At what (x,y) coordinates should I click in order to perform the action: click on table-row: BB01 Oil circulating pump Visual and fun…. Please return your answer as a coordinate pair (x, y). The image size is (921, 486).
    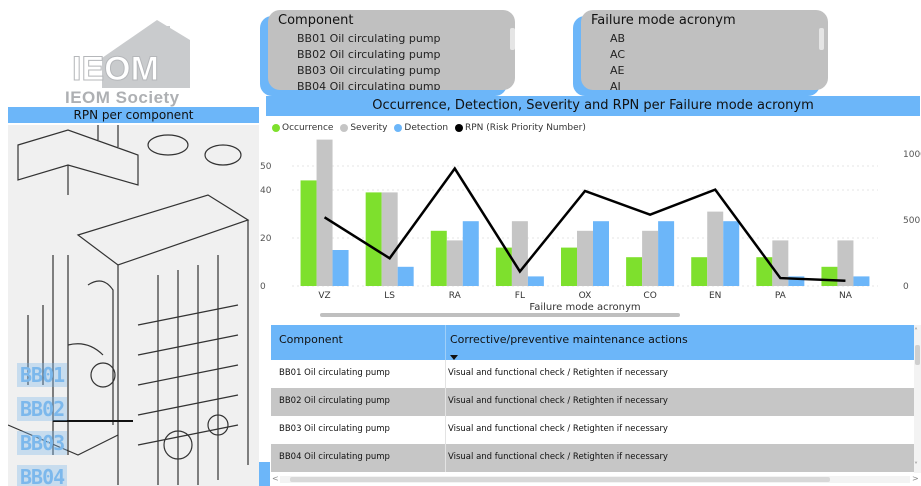
    Looking at the image, I should click on (593, 374).